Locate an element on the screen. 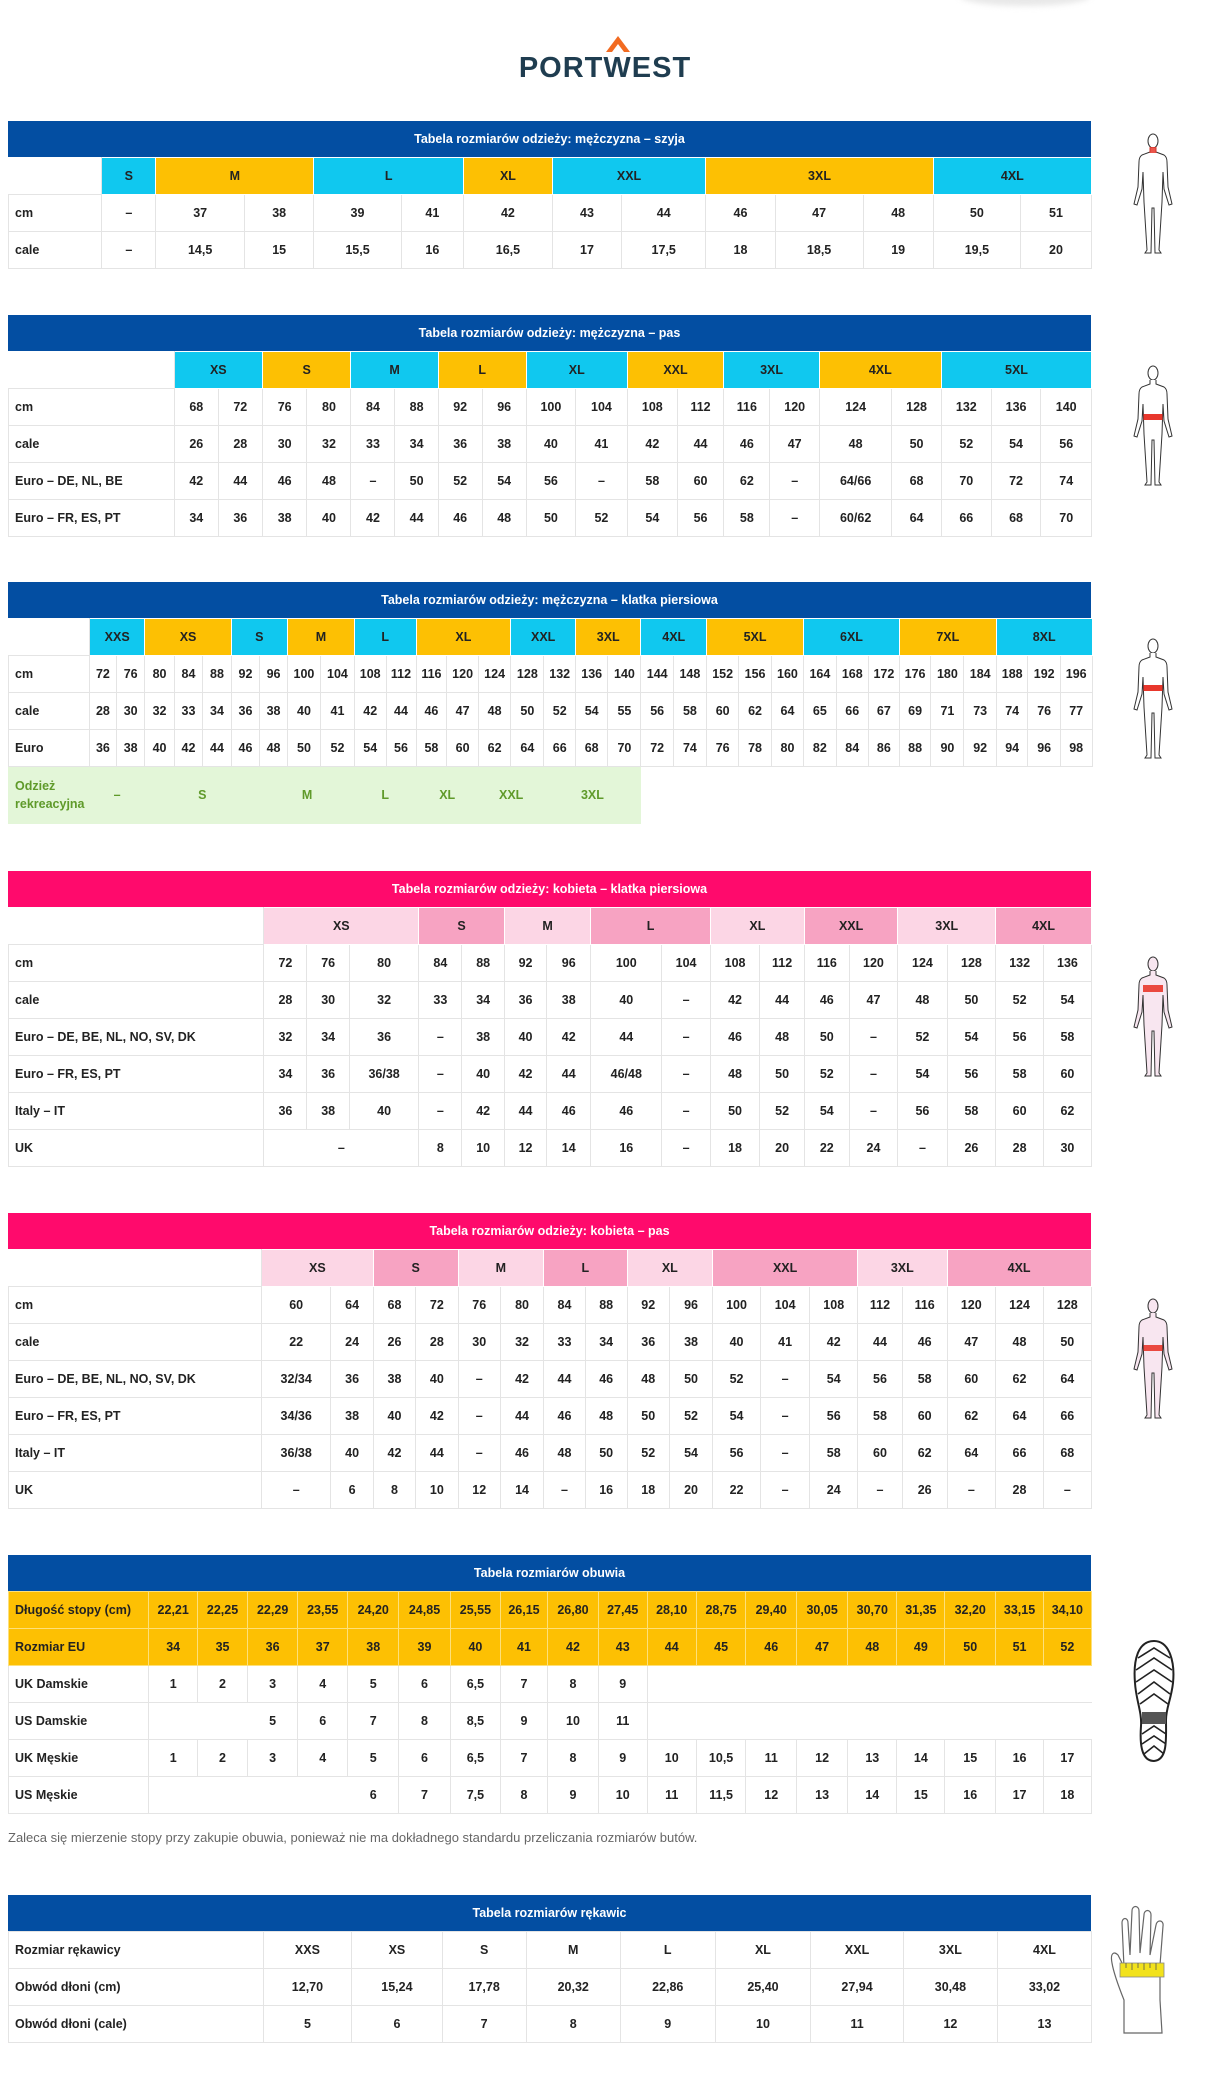 The width and height of the screenshot is (1209, 2086). table-cell: 104 is located at coordinates (601, 407).